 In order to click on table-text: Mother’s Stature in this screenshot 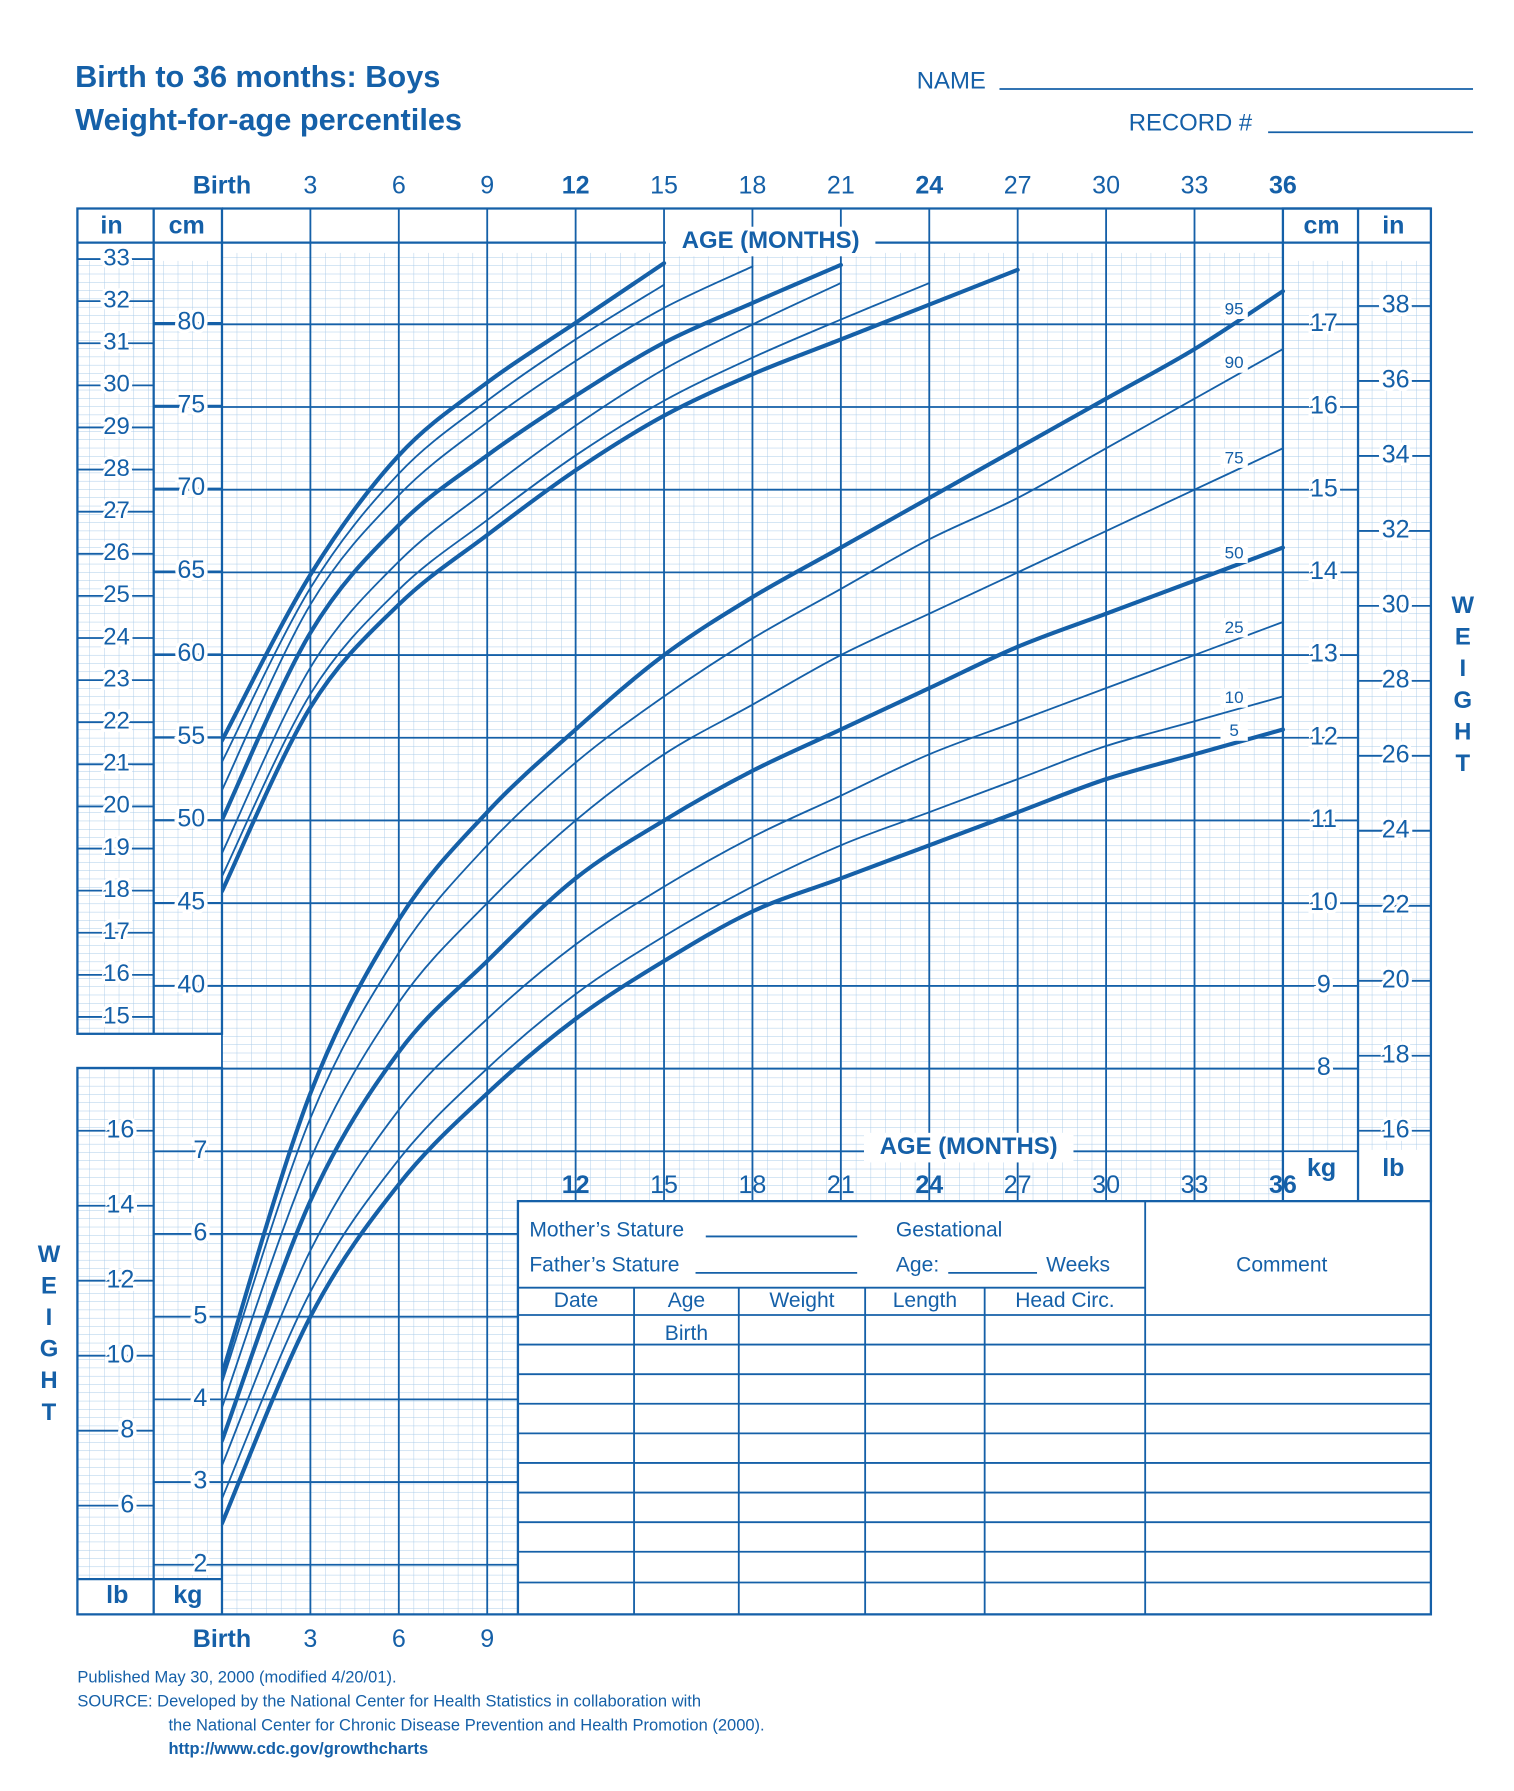, I will do `click(606, 1229)`.